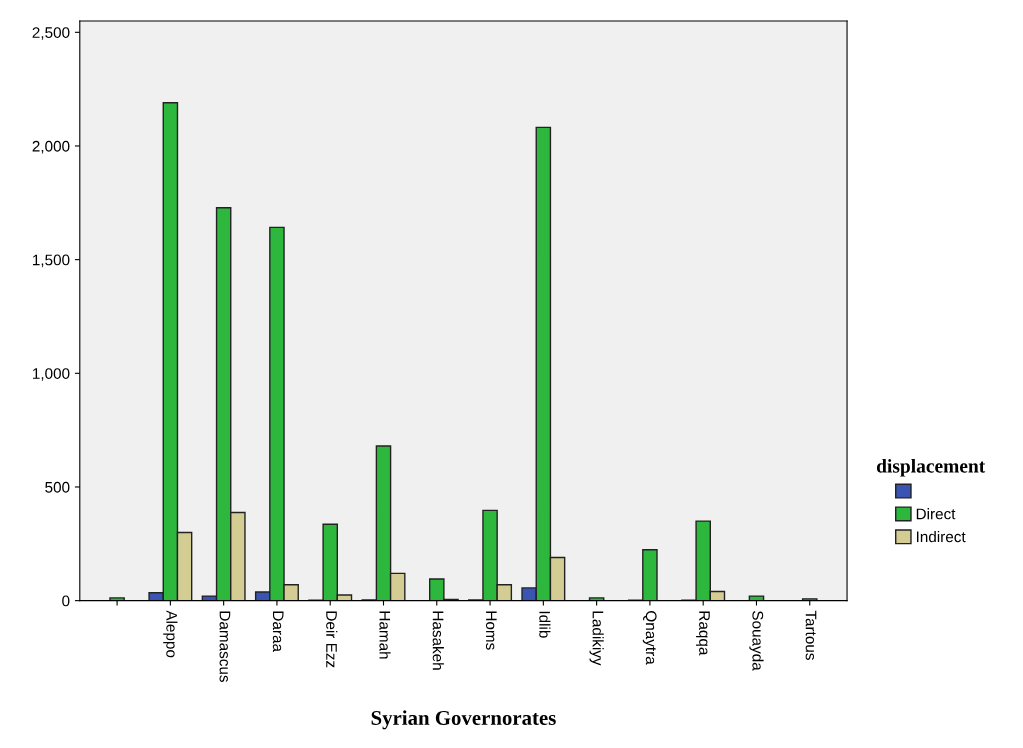  I want to click on x-tick-label: Souayda, so click(756, 641).